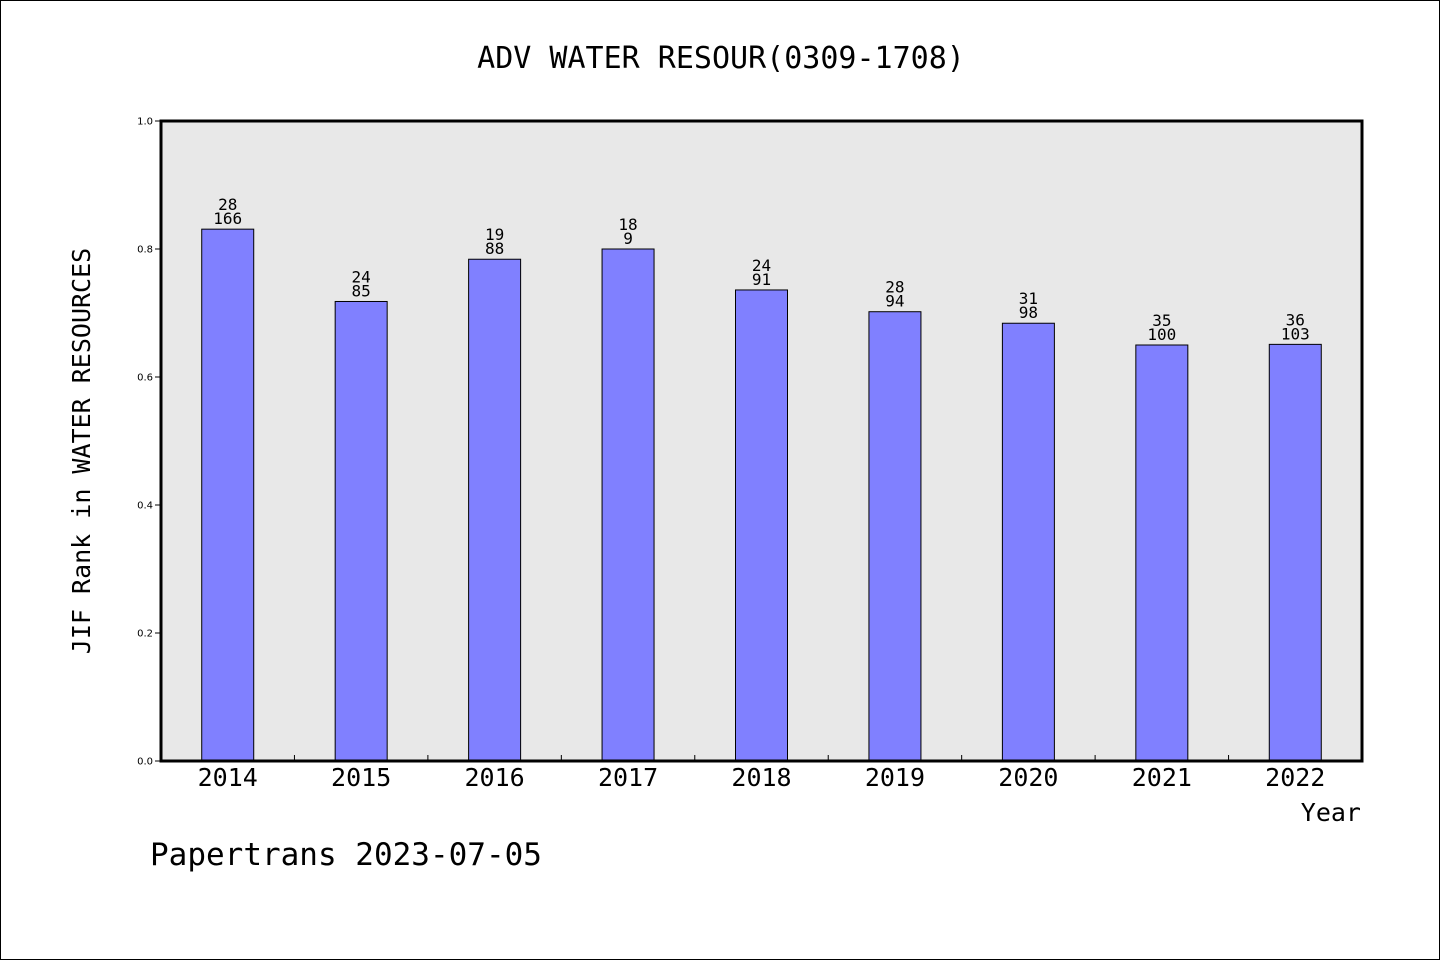 This screenshot has width=1440, height=961. What do you see at coordinates (1331, 812) in the screenshot?
I see `x-axis-title: Year` at bounding box center [1331, 812].